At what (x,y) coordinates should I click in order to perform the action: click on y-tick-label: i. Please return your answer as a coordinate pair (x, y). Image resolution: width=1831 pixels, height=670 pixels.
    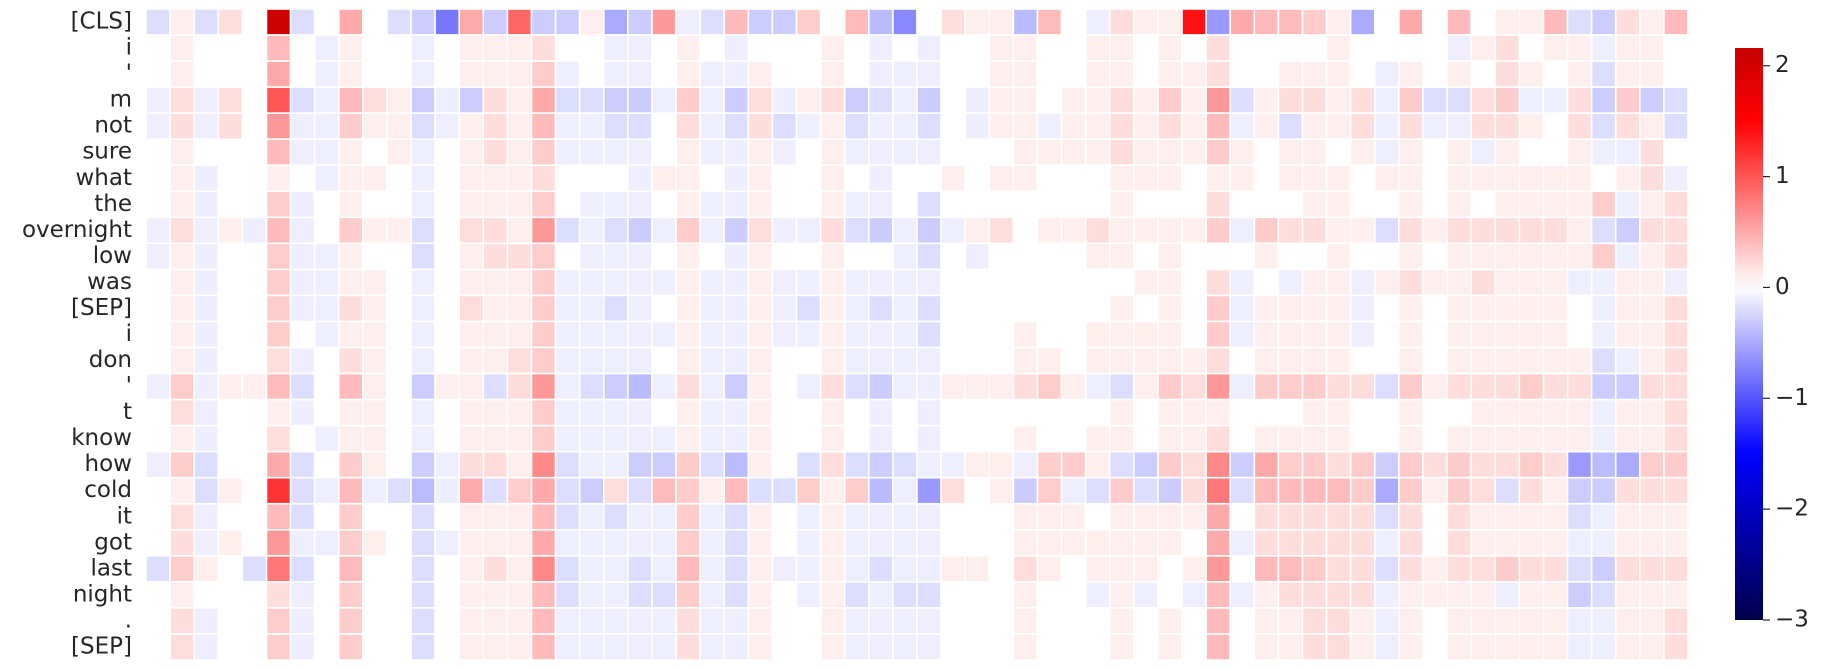
    Looking at the image, I should click on (129, 48).